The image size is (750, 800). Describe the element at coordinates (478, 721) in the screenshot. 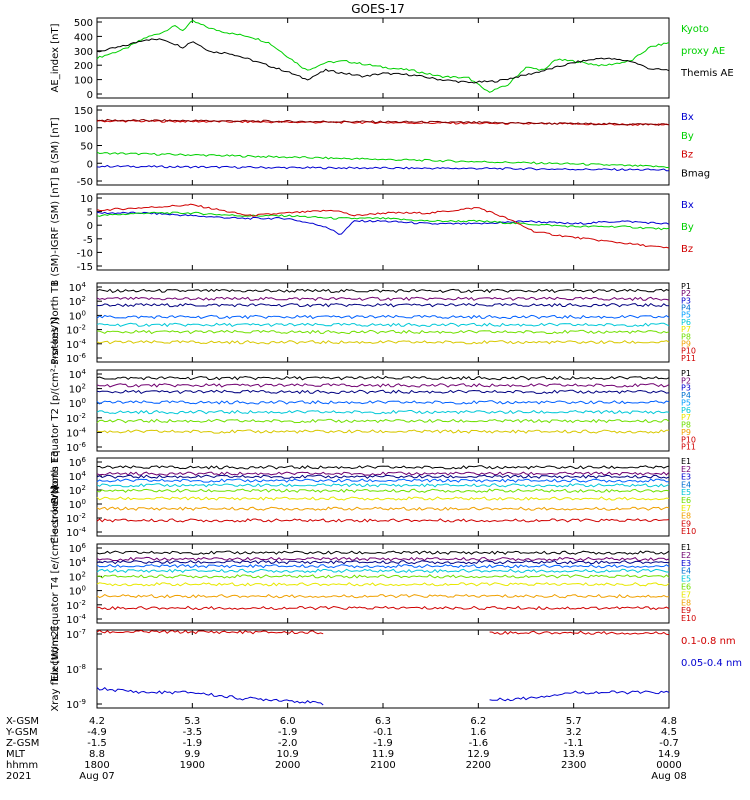

I see `axis-row-value: 6.2` at that location.